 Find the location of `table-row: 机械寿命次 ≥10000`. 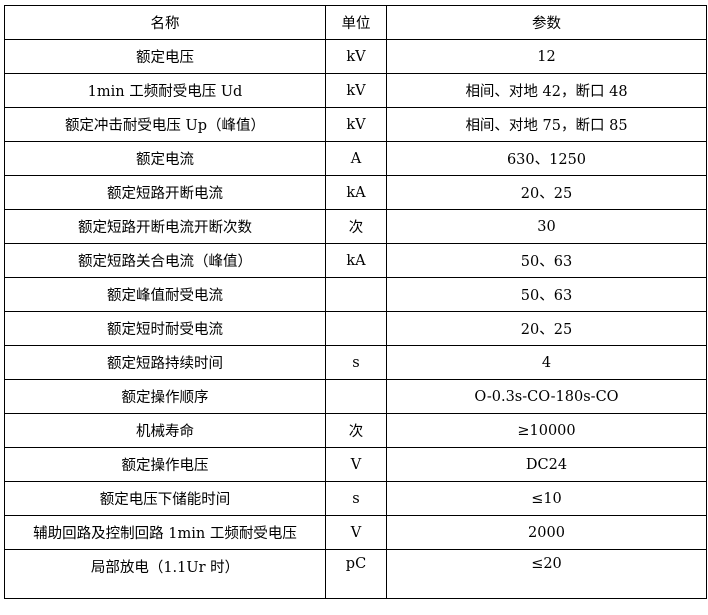

table-row: 机械寿命次 ≥10000 is located at coordinates (355, 430).